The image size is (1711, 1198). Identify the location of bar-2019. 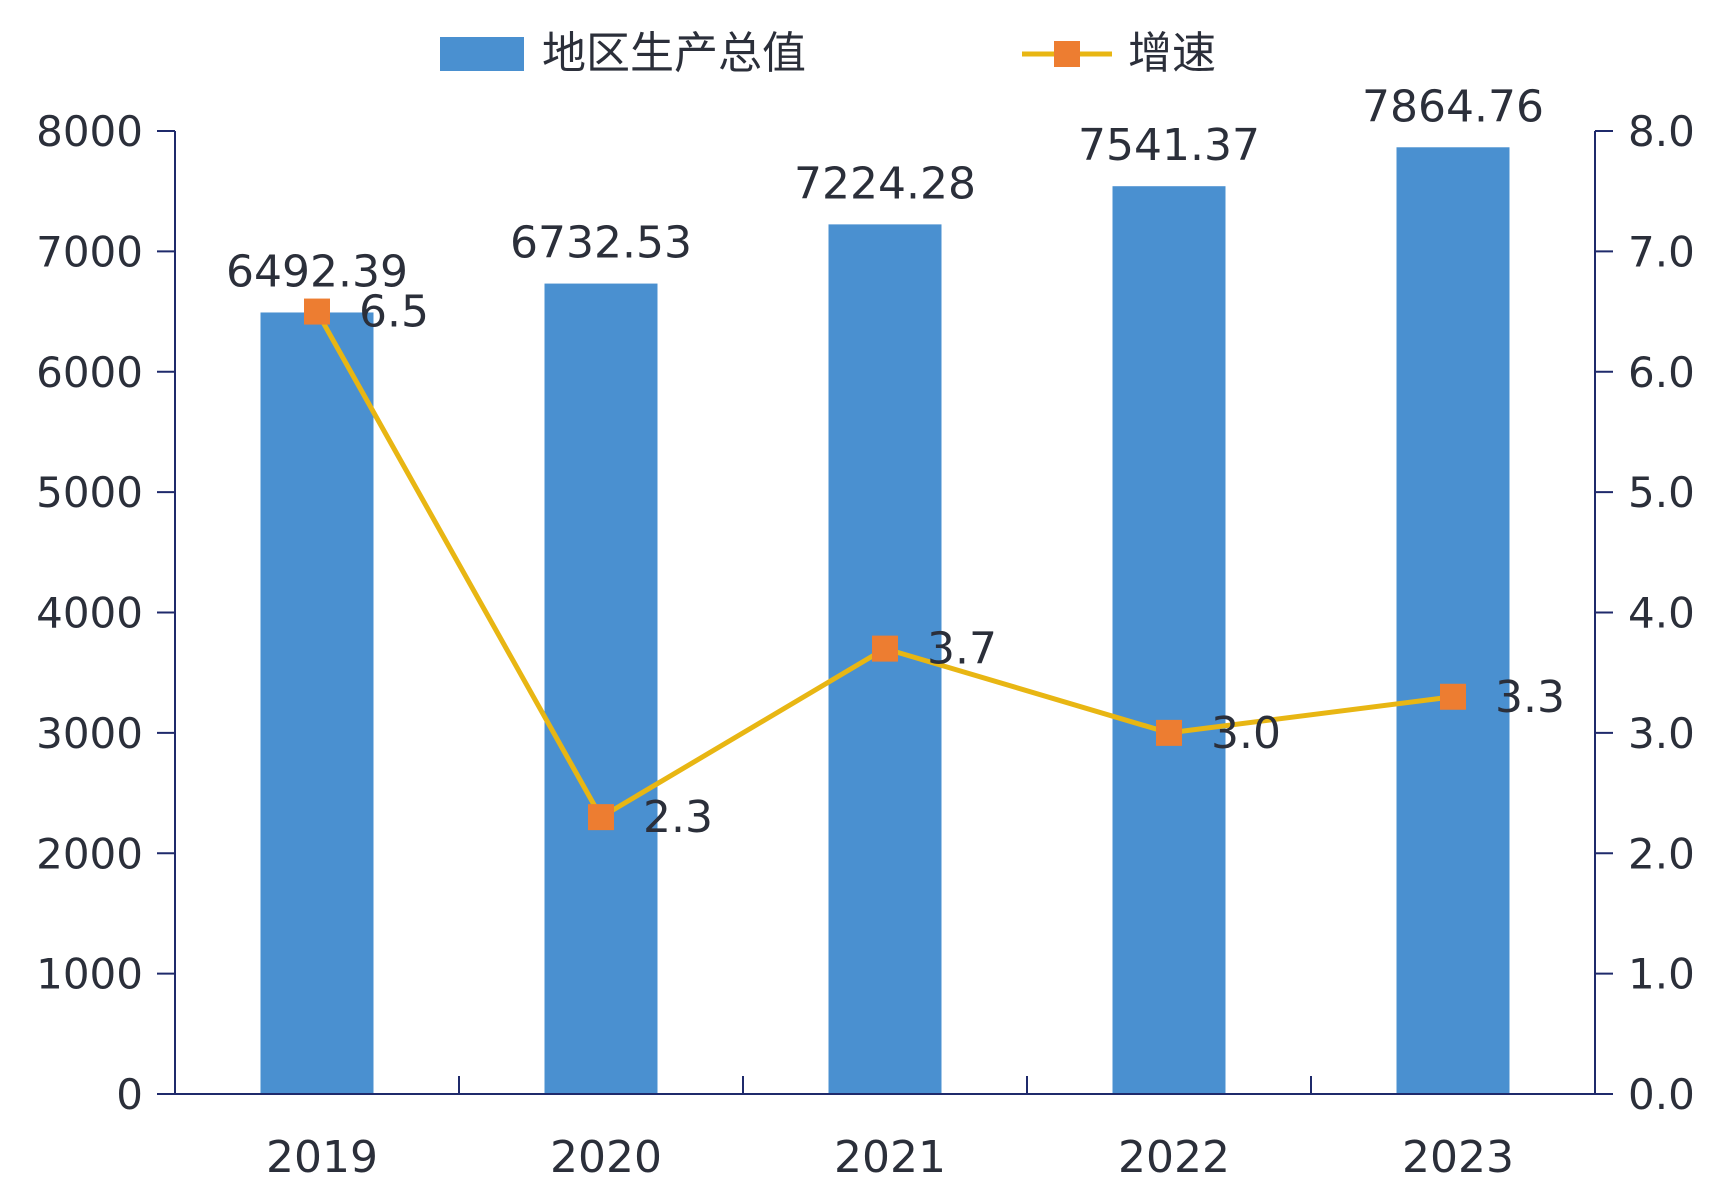
(317, 703).